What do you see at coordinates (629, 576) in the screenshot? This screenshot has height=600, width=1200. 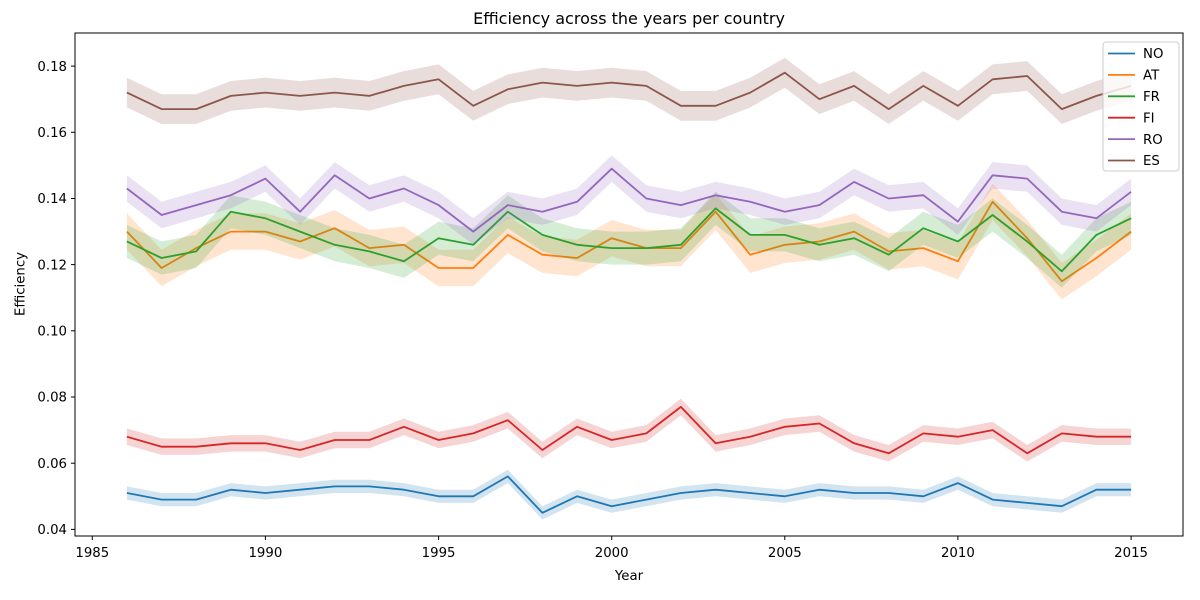 I see `x-axis-label: Year` at bounding box center [629, 576].